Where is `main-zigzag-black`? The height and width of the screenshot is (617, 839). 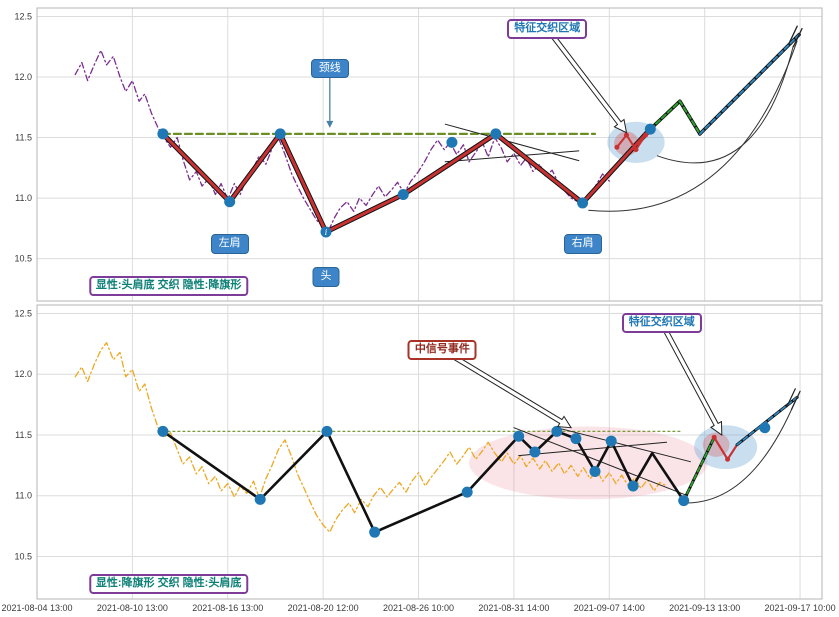 main-zigzag-black is located at coordinates (423, 482).